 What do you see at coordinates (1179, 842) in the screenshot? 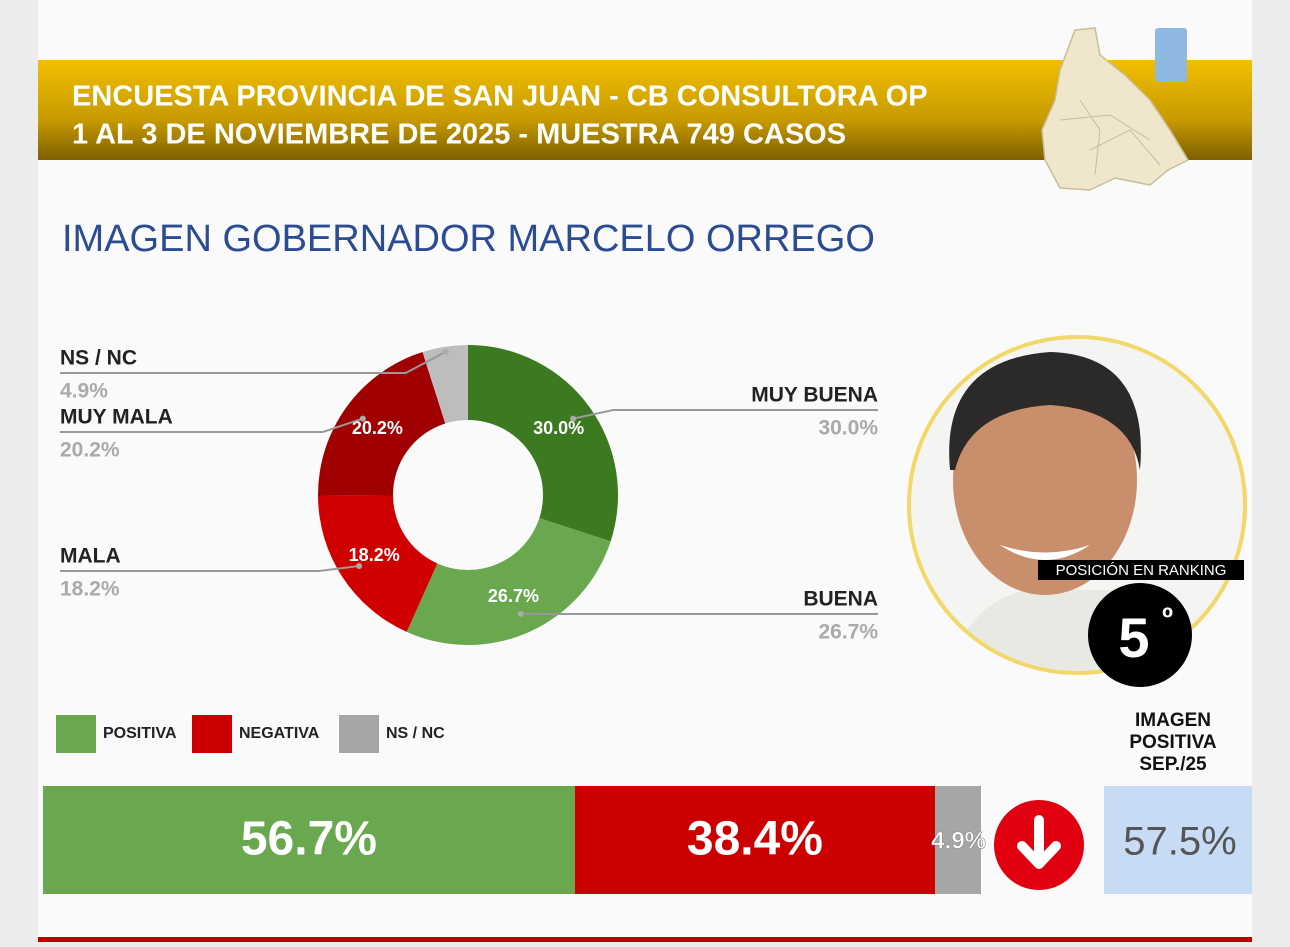
I see `comparison-value: 57.5%` at bounding box center [1179, 842].